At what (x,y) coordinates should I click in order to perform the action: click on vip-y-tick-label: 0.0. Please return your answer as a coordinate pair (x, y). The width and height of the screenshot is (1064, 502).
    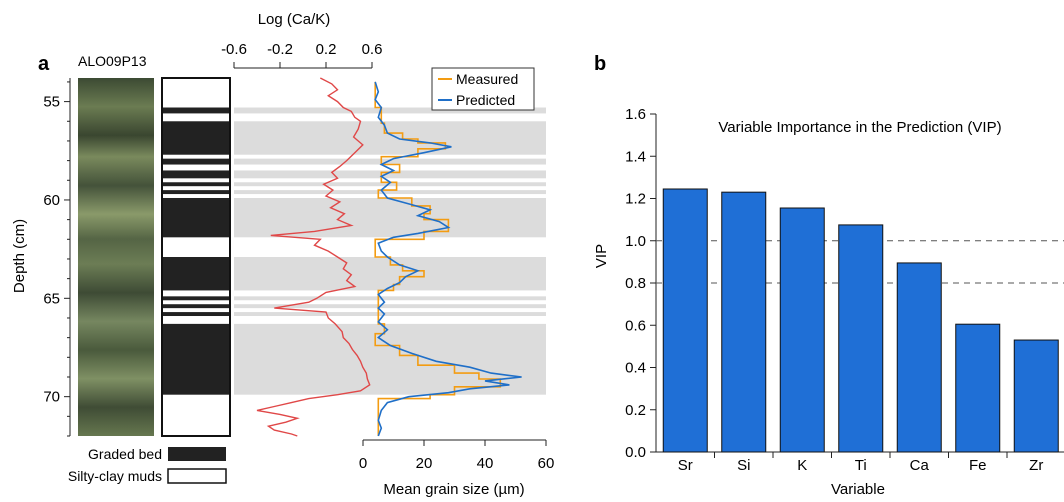
    Looking at the image, I should click on (635, 452).